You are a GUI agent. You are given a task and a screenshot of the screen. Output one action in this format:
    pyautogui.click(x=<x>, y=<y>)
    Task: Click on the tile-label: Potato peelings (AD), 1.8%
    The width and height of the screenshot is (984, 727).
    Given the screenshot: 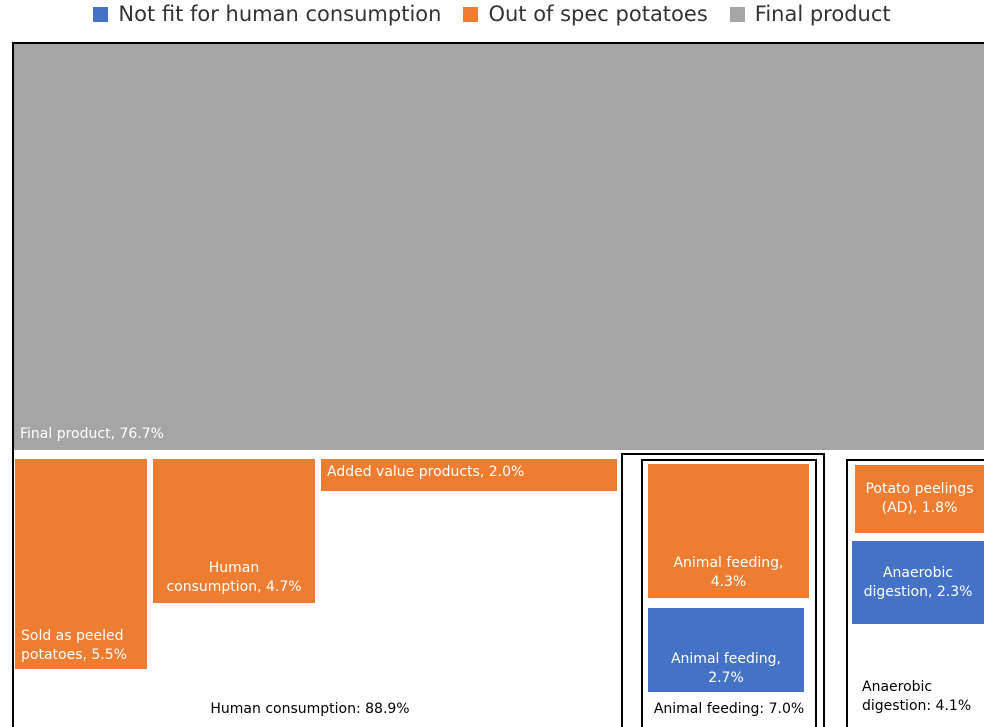 What is the action you would take?
    pyautogui.click(x=919, y=498)
    